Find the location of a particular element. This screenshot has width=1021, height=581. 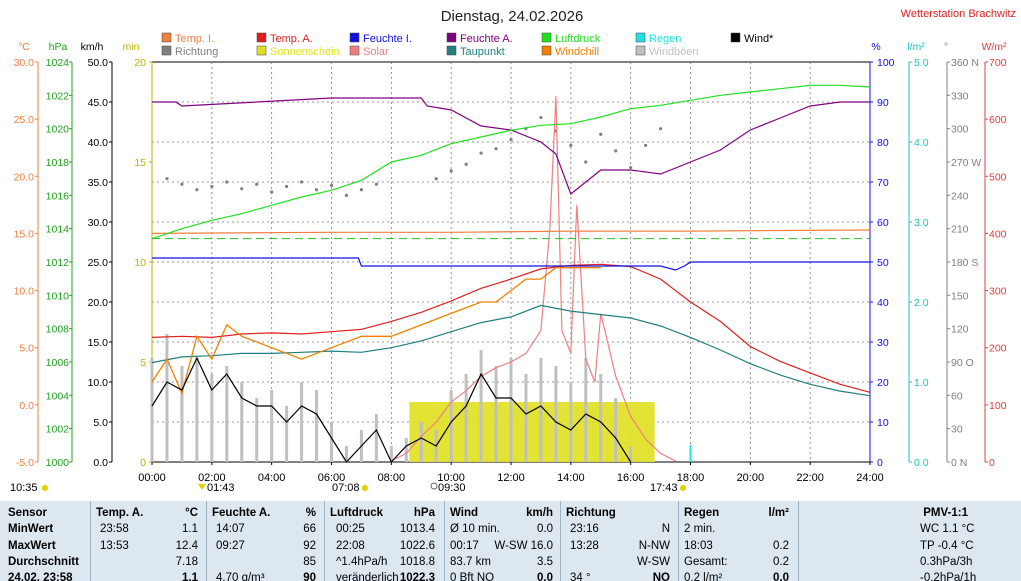

axis-label-rain: 2.0 is located at coordinates (921, 303).